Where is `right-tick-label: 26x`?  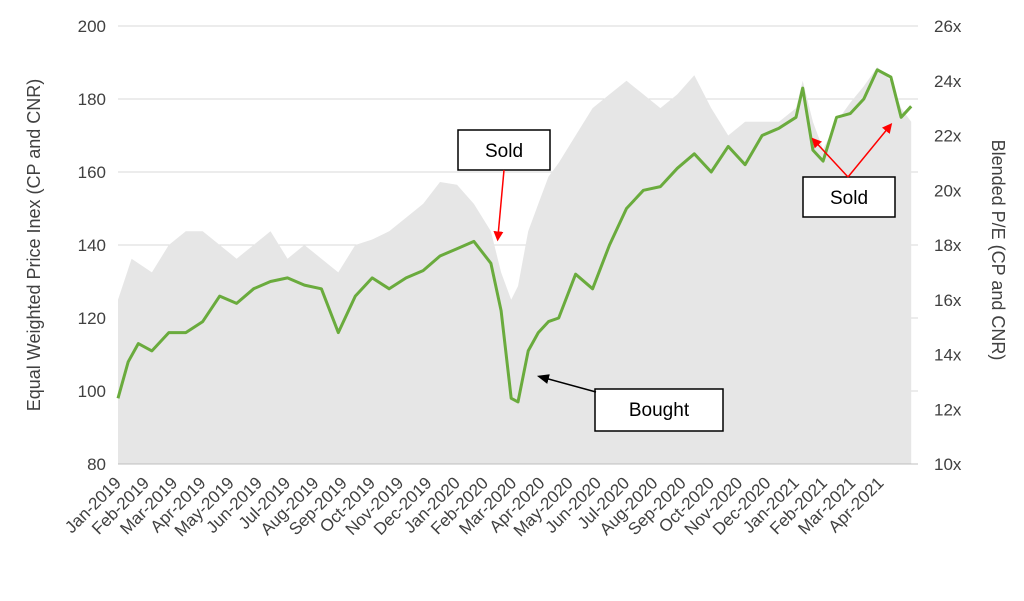
right-tick-label: 26x is located at coordinates (948, 26).